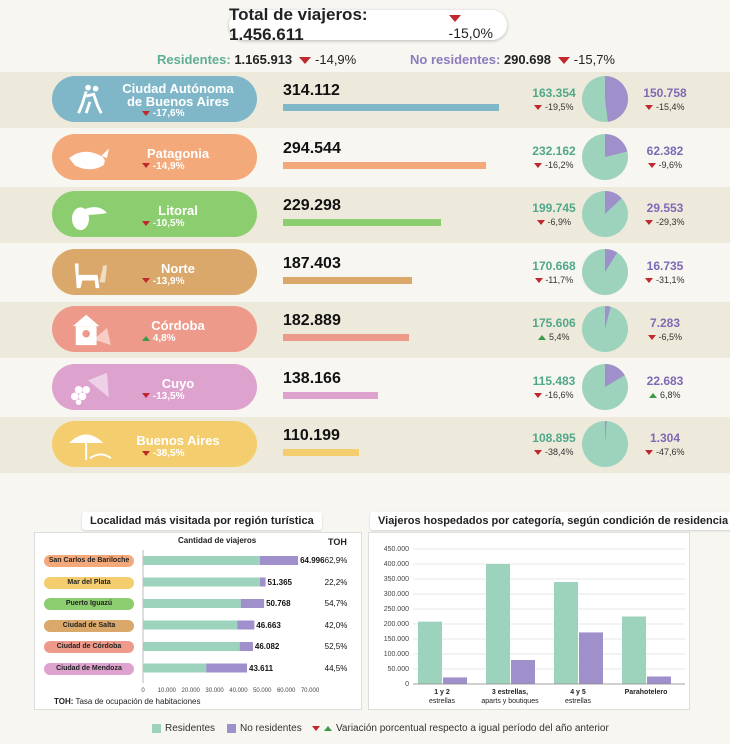  What do you see at coordinates (554, 438) in the screenshot?
I see `region-residents-value: 108.895` at bounding box center [554, 438].